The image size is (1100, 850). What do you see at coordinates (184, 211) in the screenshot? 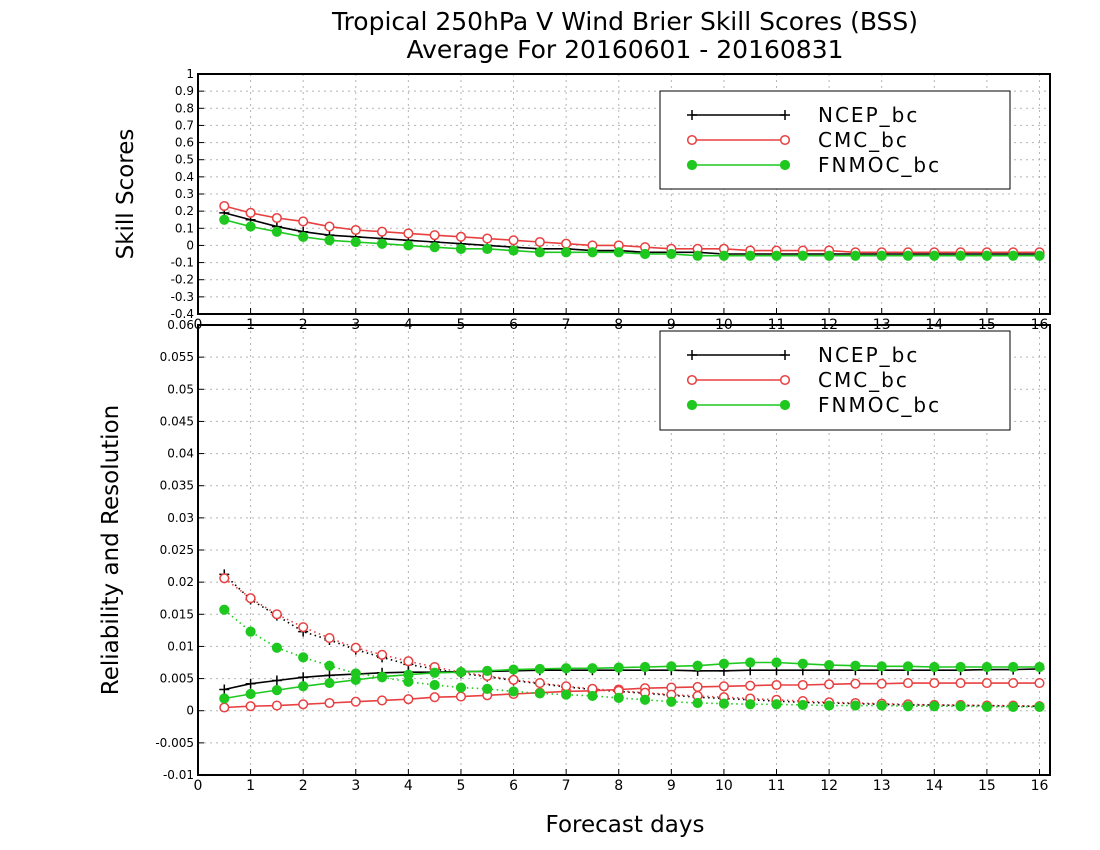
I see `y-tick-label: 0.2` at bounding box center [184, 211].